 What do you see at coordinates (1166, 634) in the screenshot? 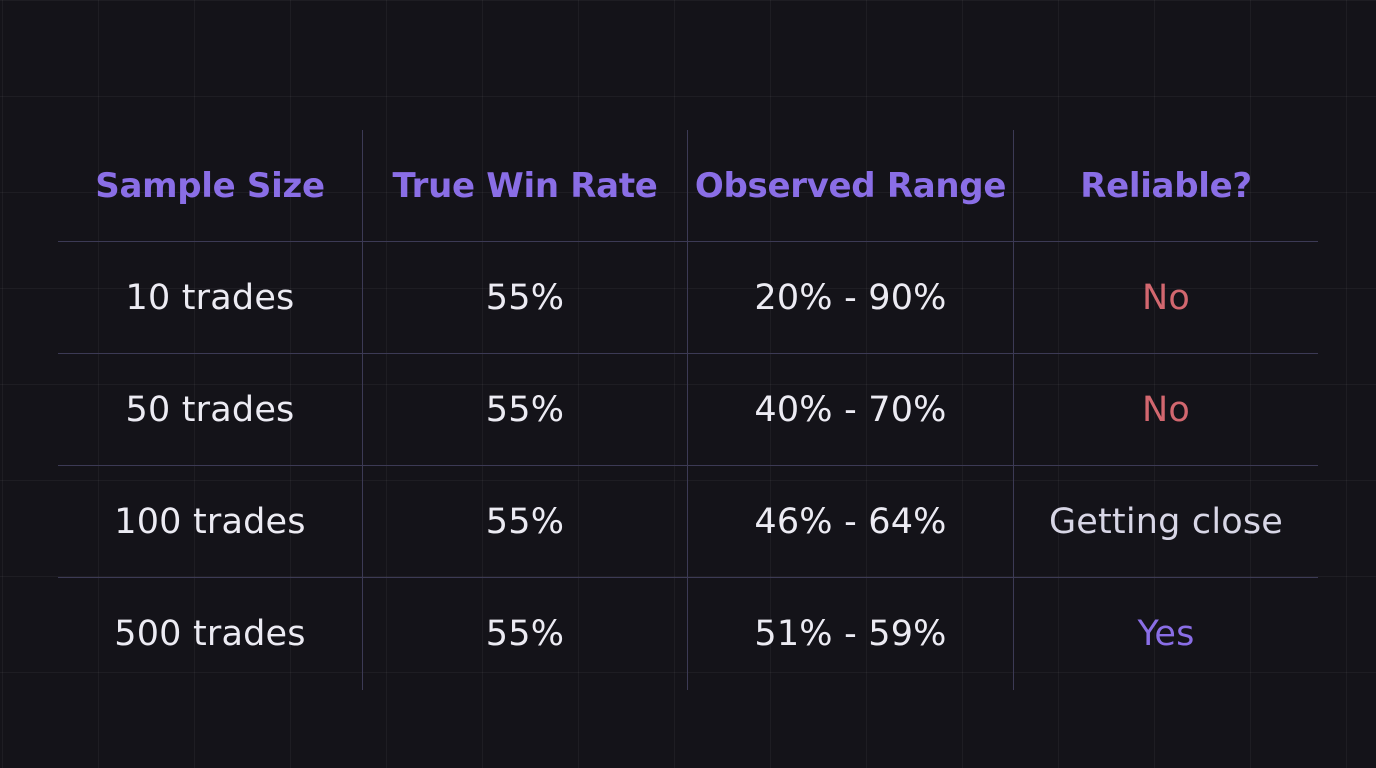
I see `cell-reliable: Yes` at bounding box center [1166, 634].